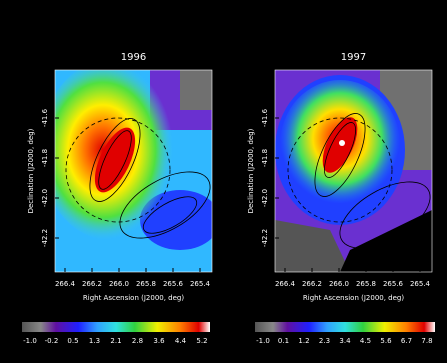 This screenshot has width=447, height=363. Describe the element at coordinates (406, 341) in the screenshot. I see `colorbar-tick-label: 6.7` at that location.